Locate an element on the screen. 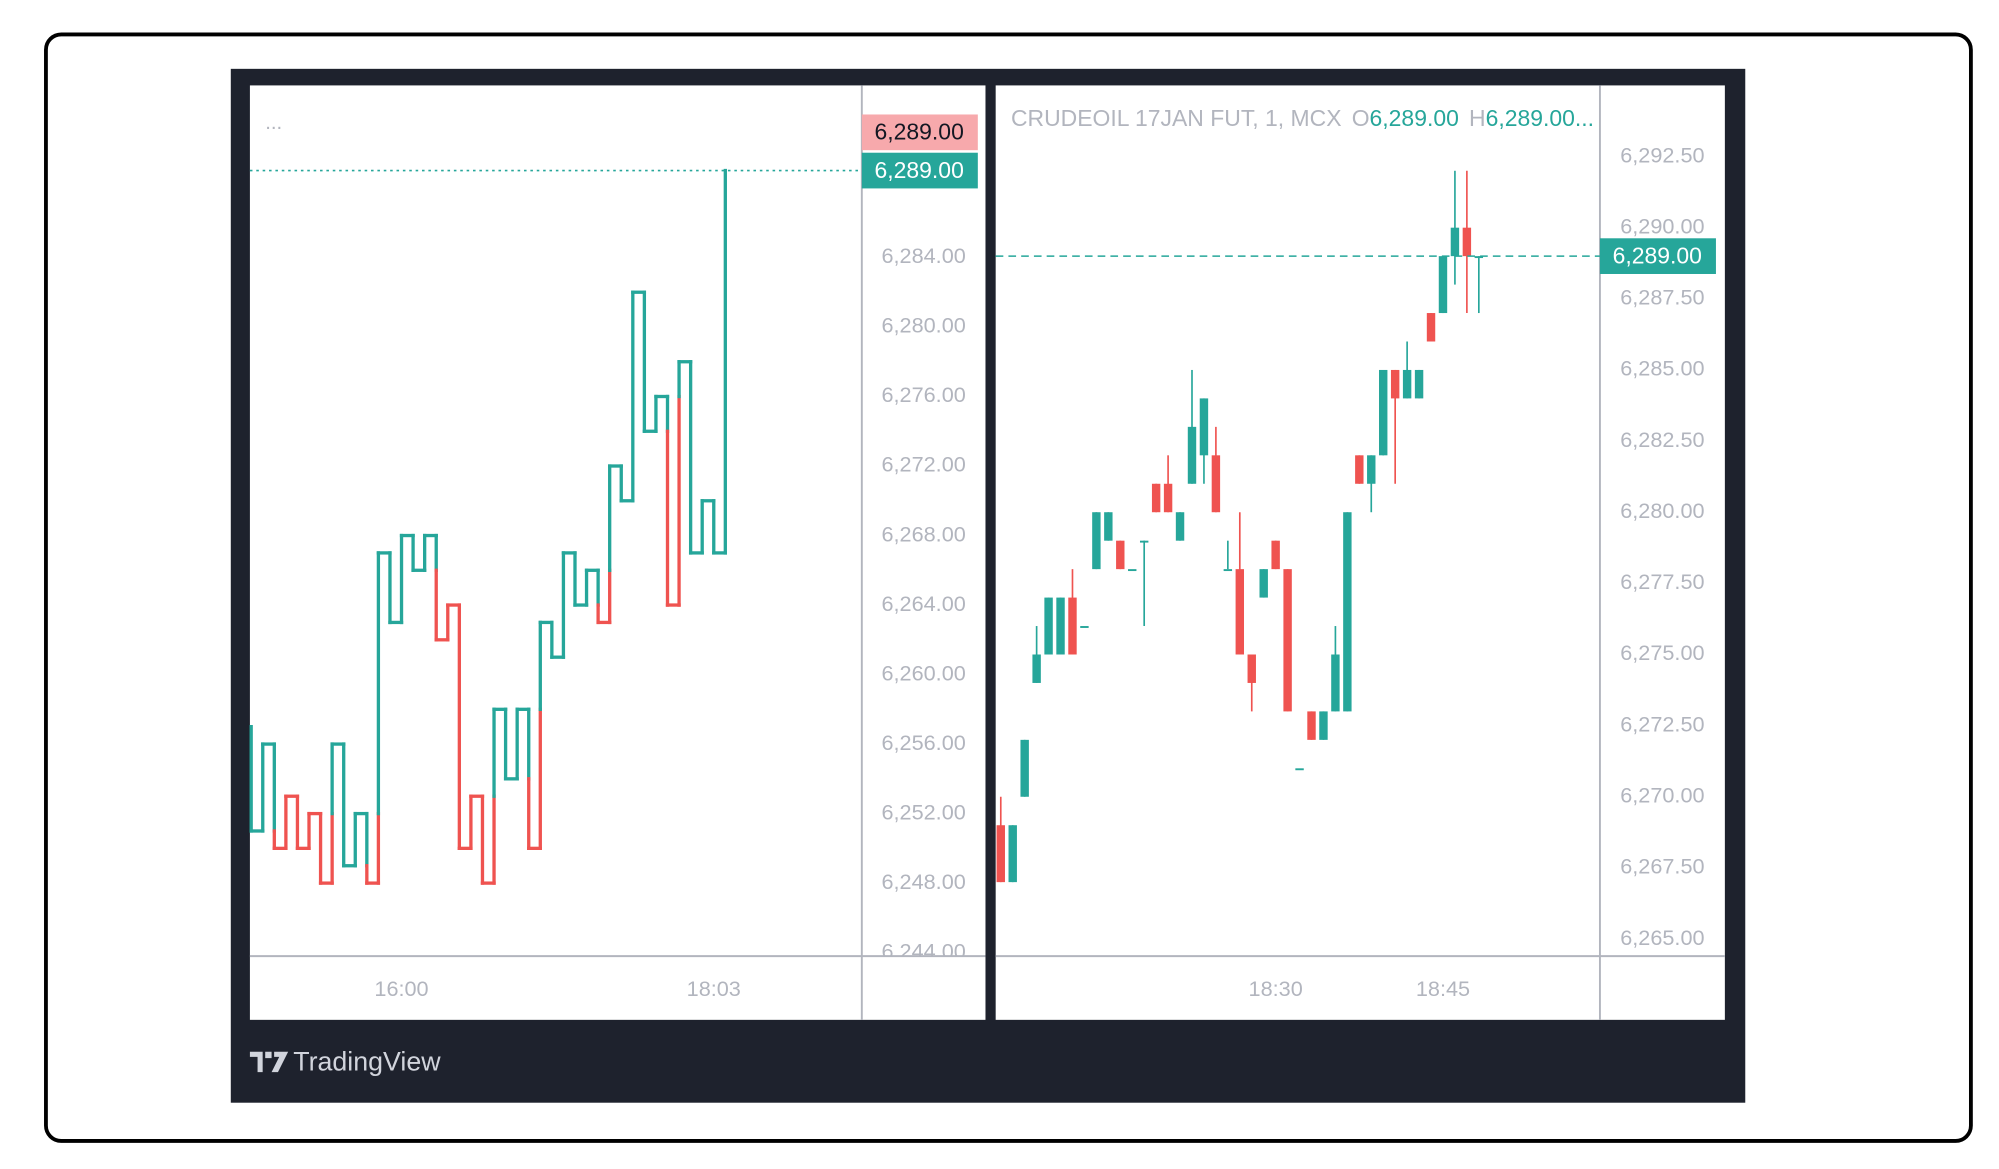 The image size is (1999, 1169). logo-icon is located at coordinates (269, 1062).